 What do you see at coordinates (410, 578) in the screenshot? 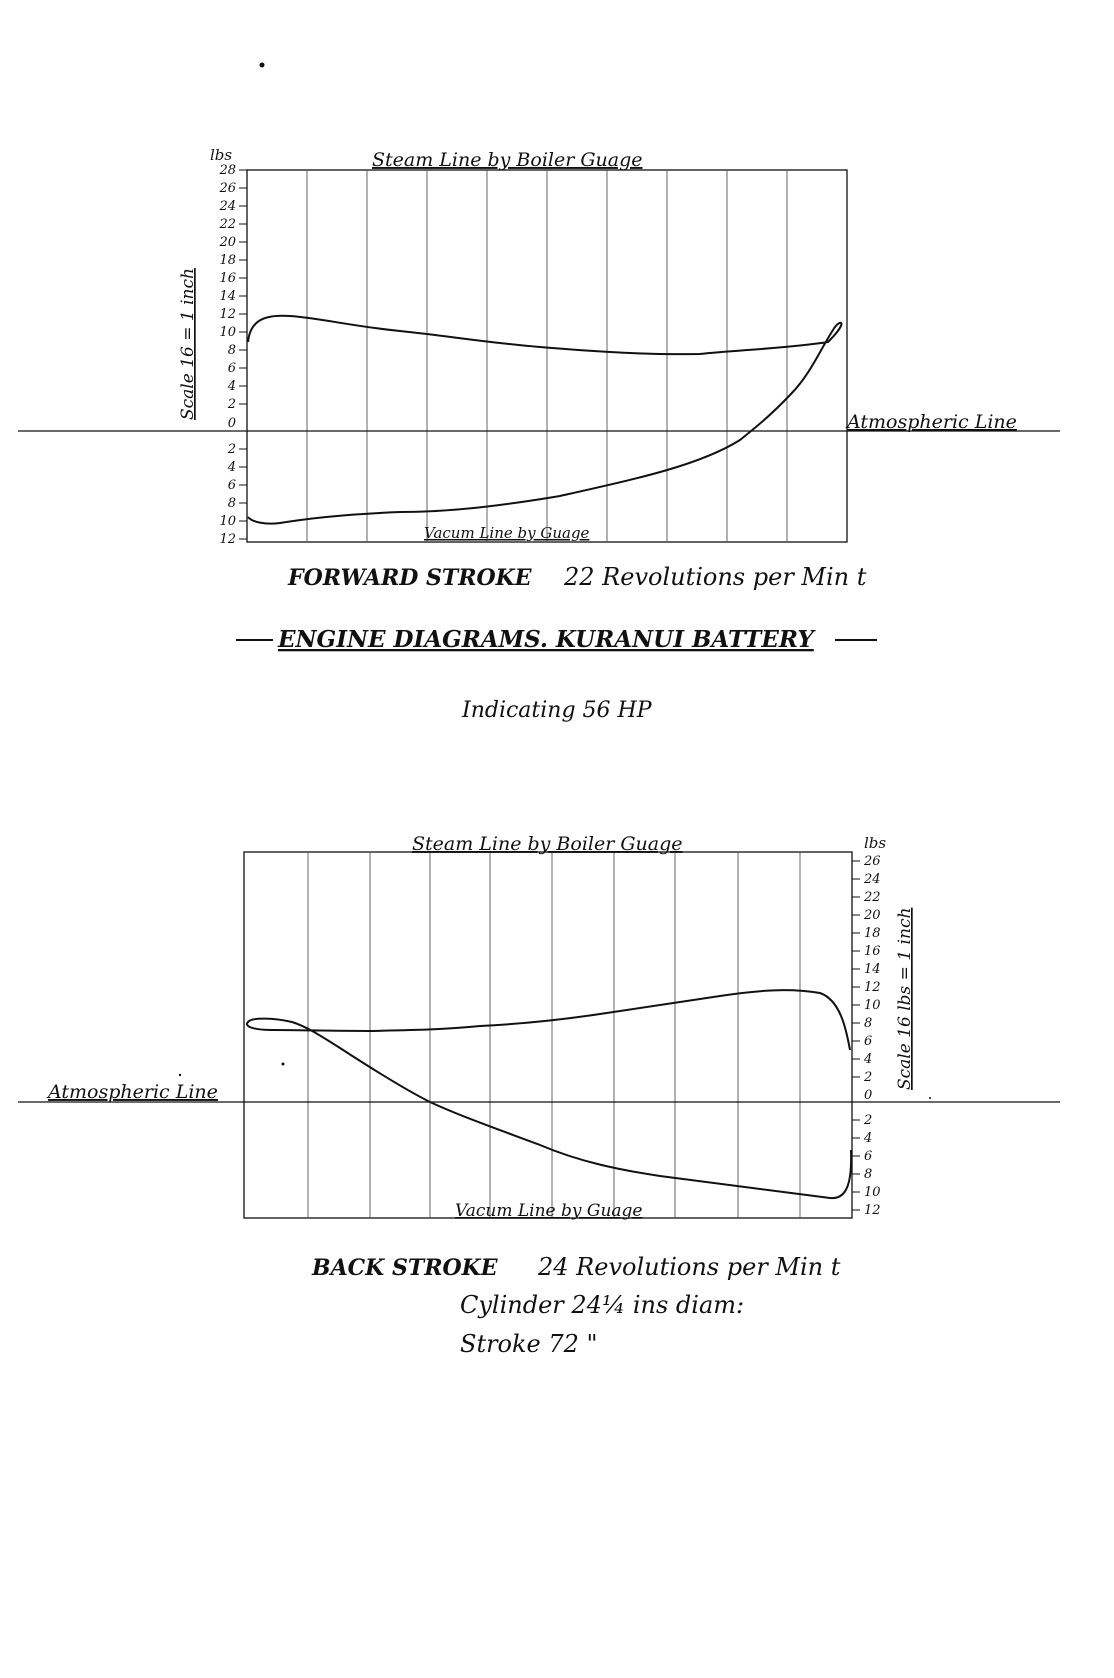
I see `forward-stroke-label: FORWARD STROKE` at bounding box center [410, 578].